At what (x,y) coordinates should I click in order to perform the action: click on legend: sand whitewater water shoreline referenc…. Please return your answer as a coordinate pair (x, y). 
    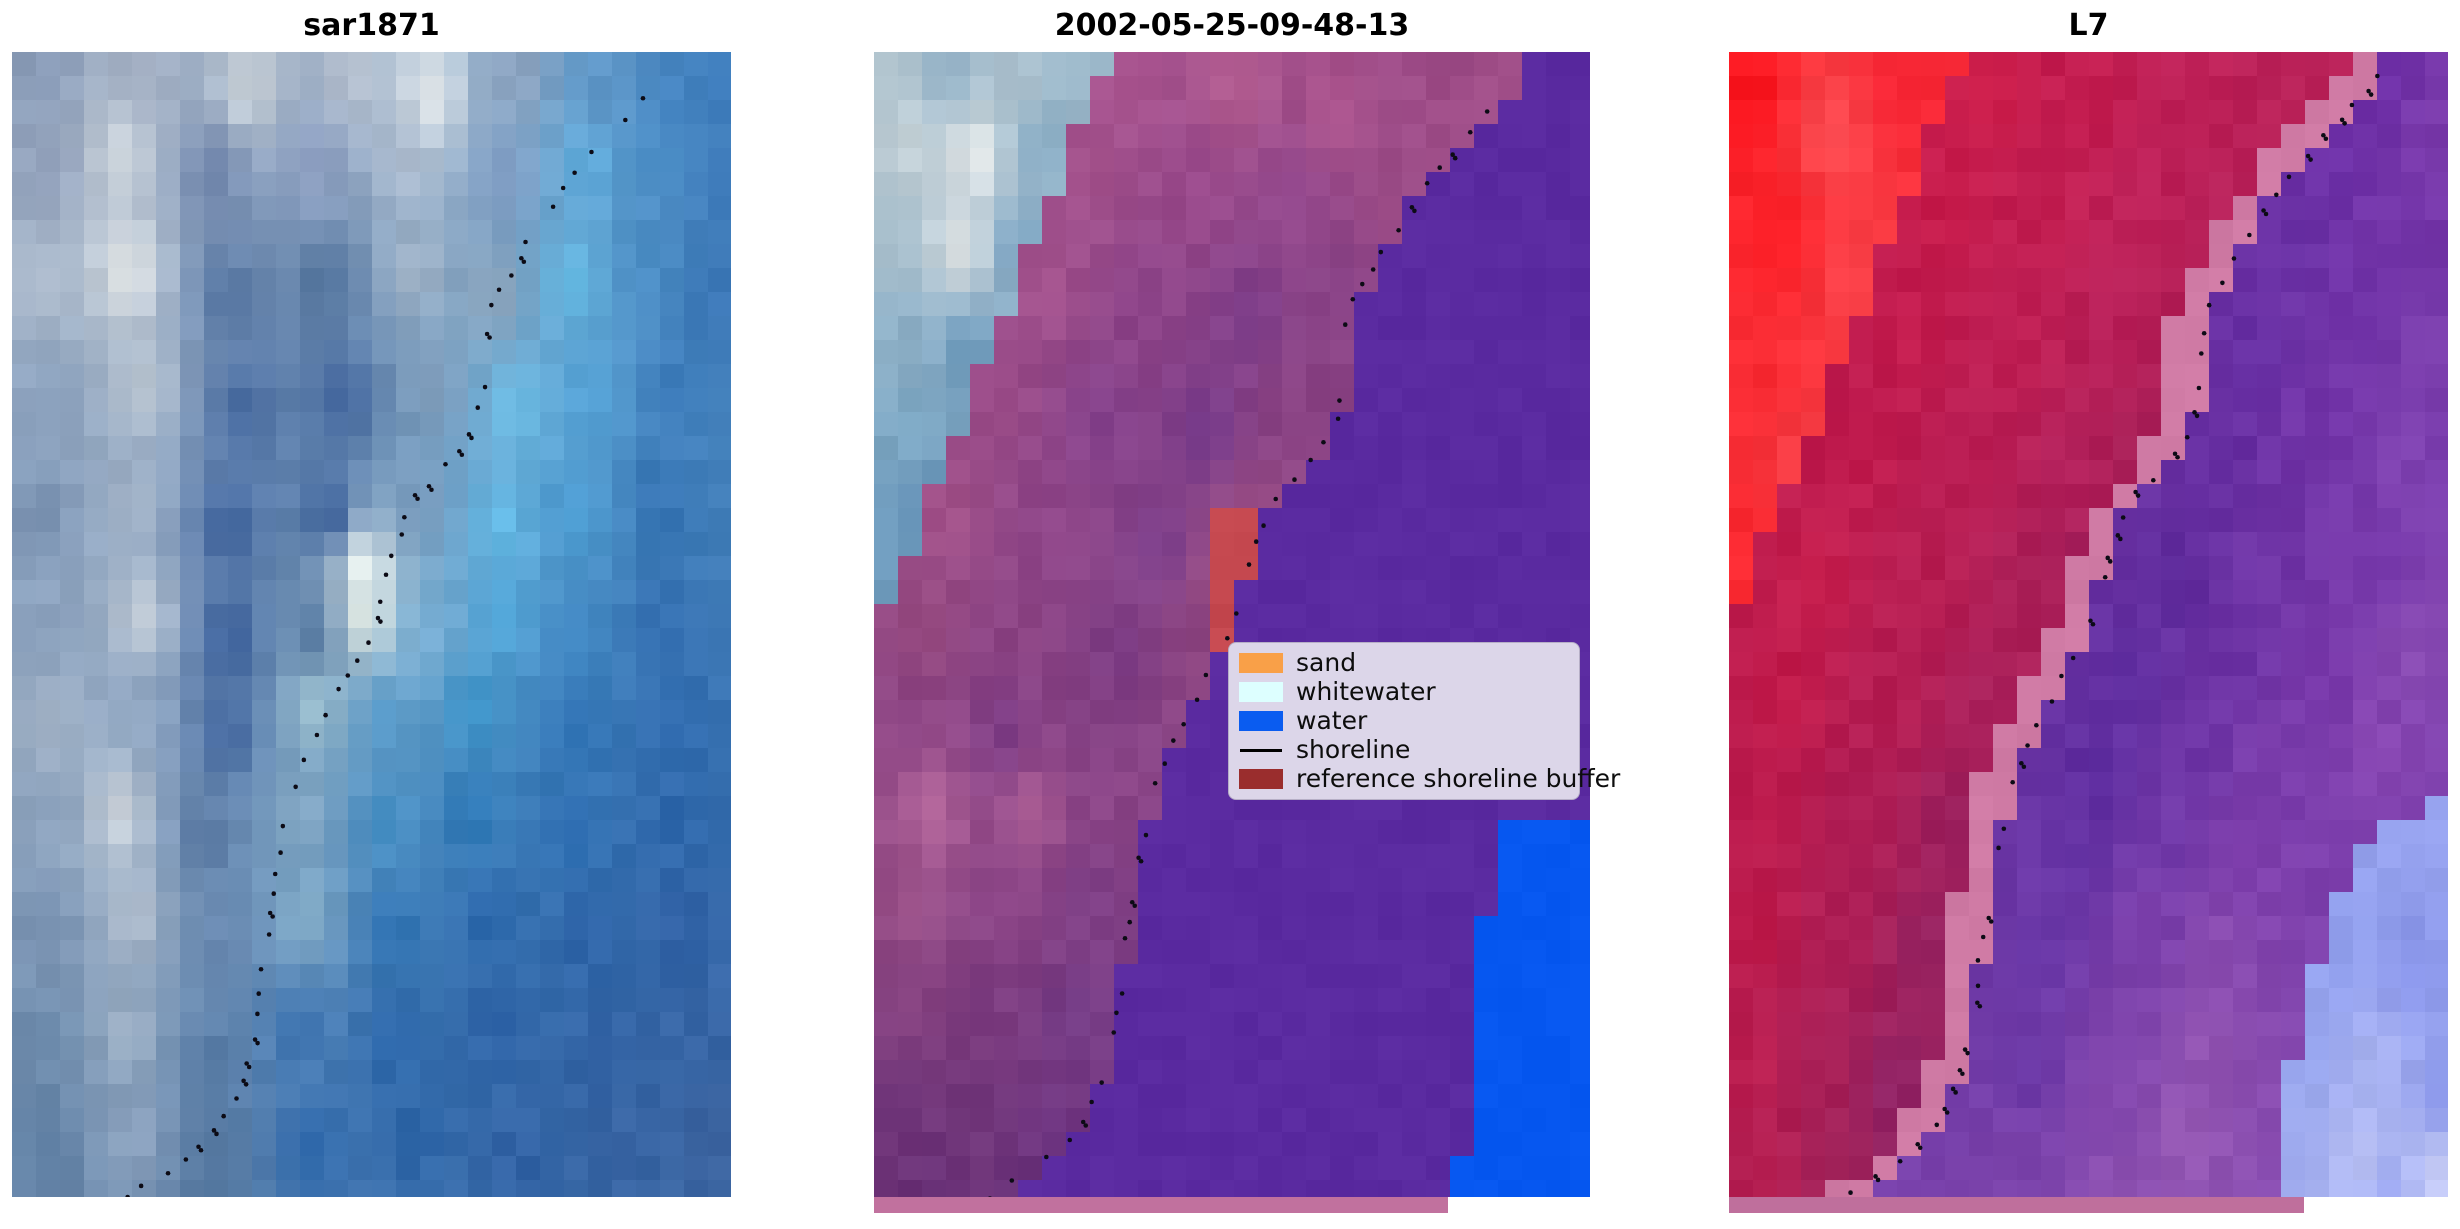
    Looking at the image, I should click on (1424, 721).